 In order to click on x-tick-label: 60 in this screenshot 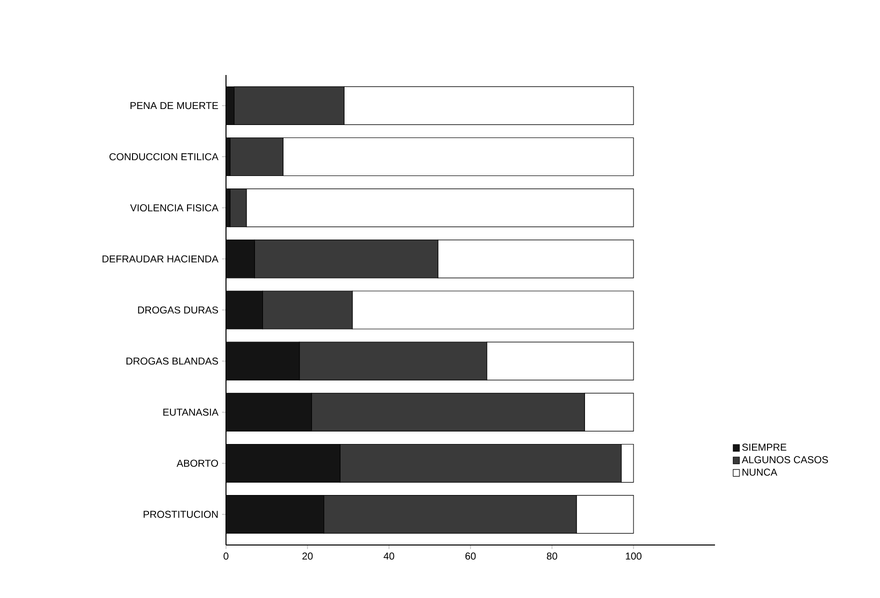, I will do `click(470, 556)`.